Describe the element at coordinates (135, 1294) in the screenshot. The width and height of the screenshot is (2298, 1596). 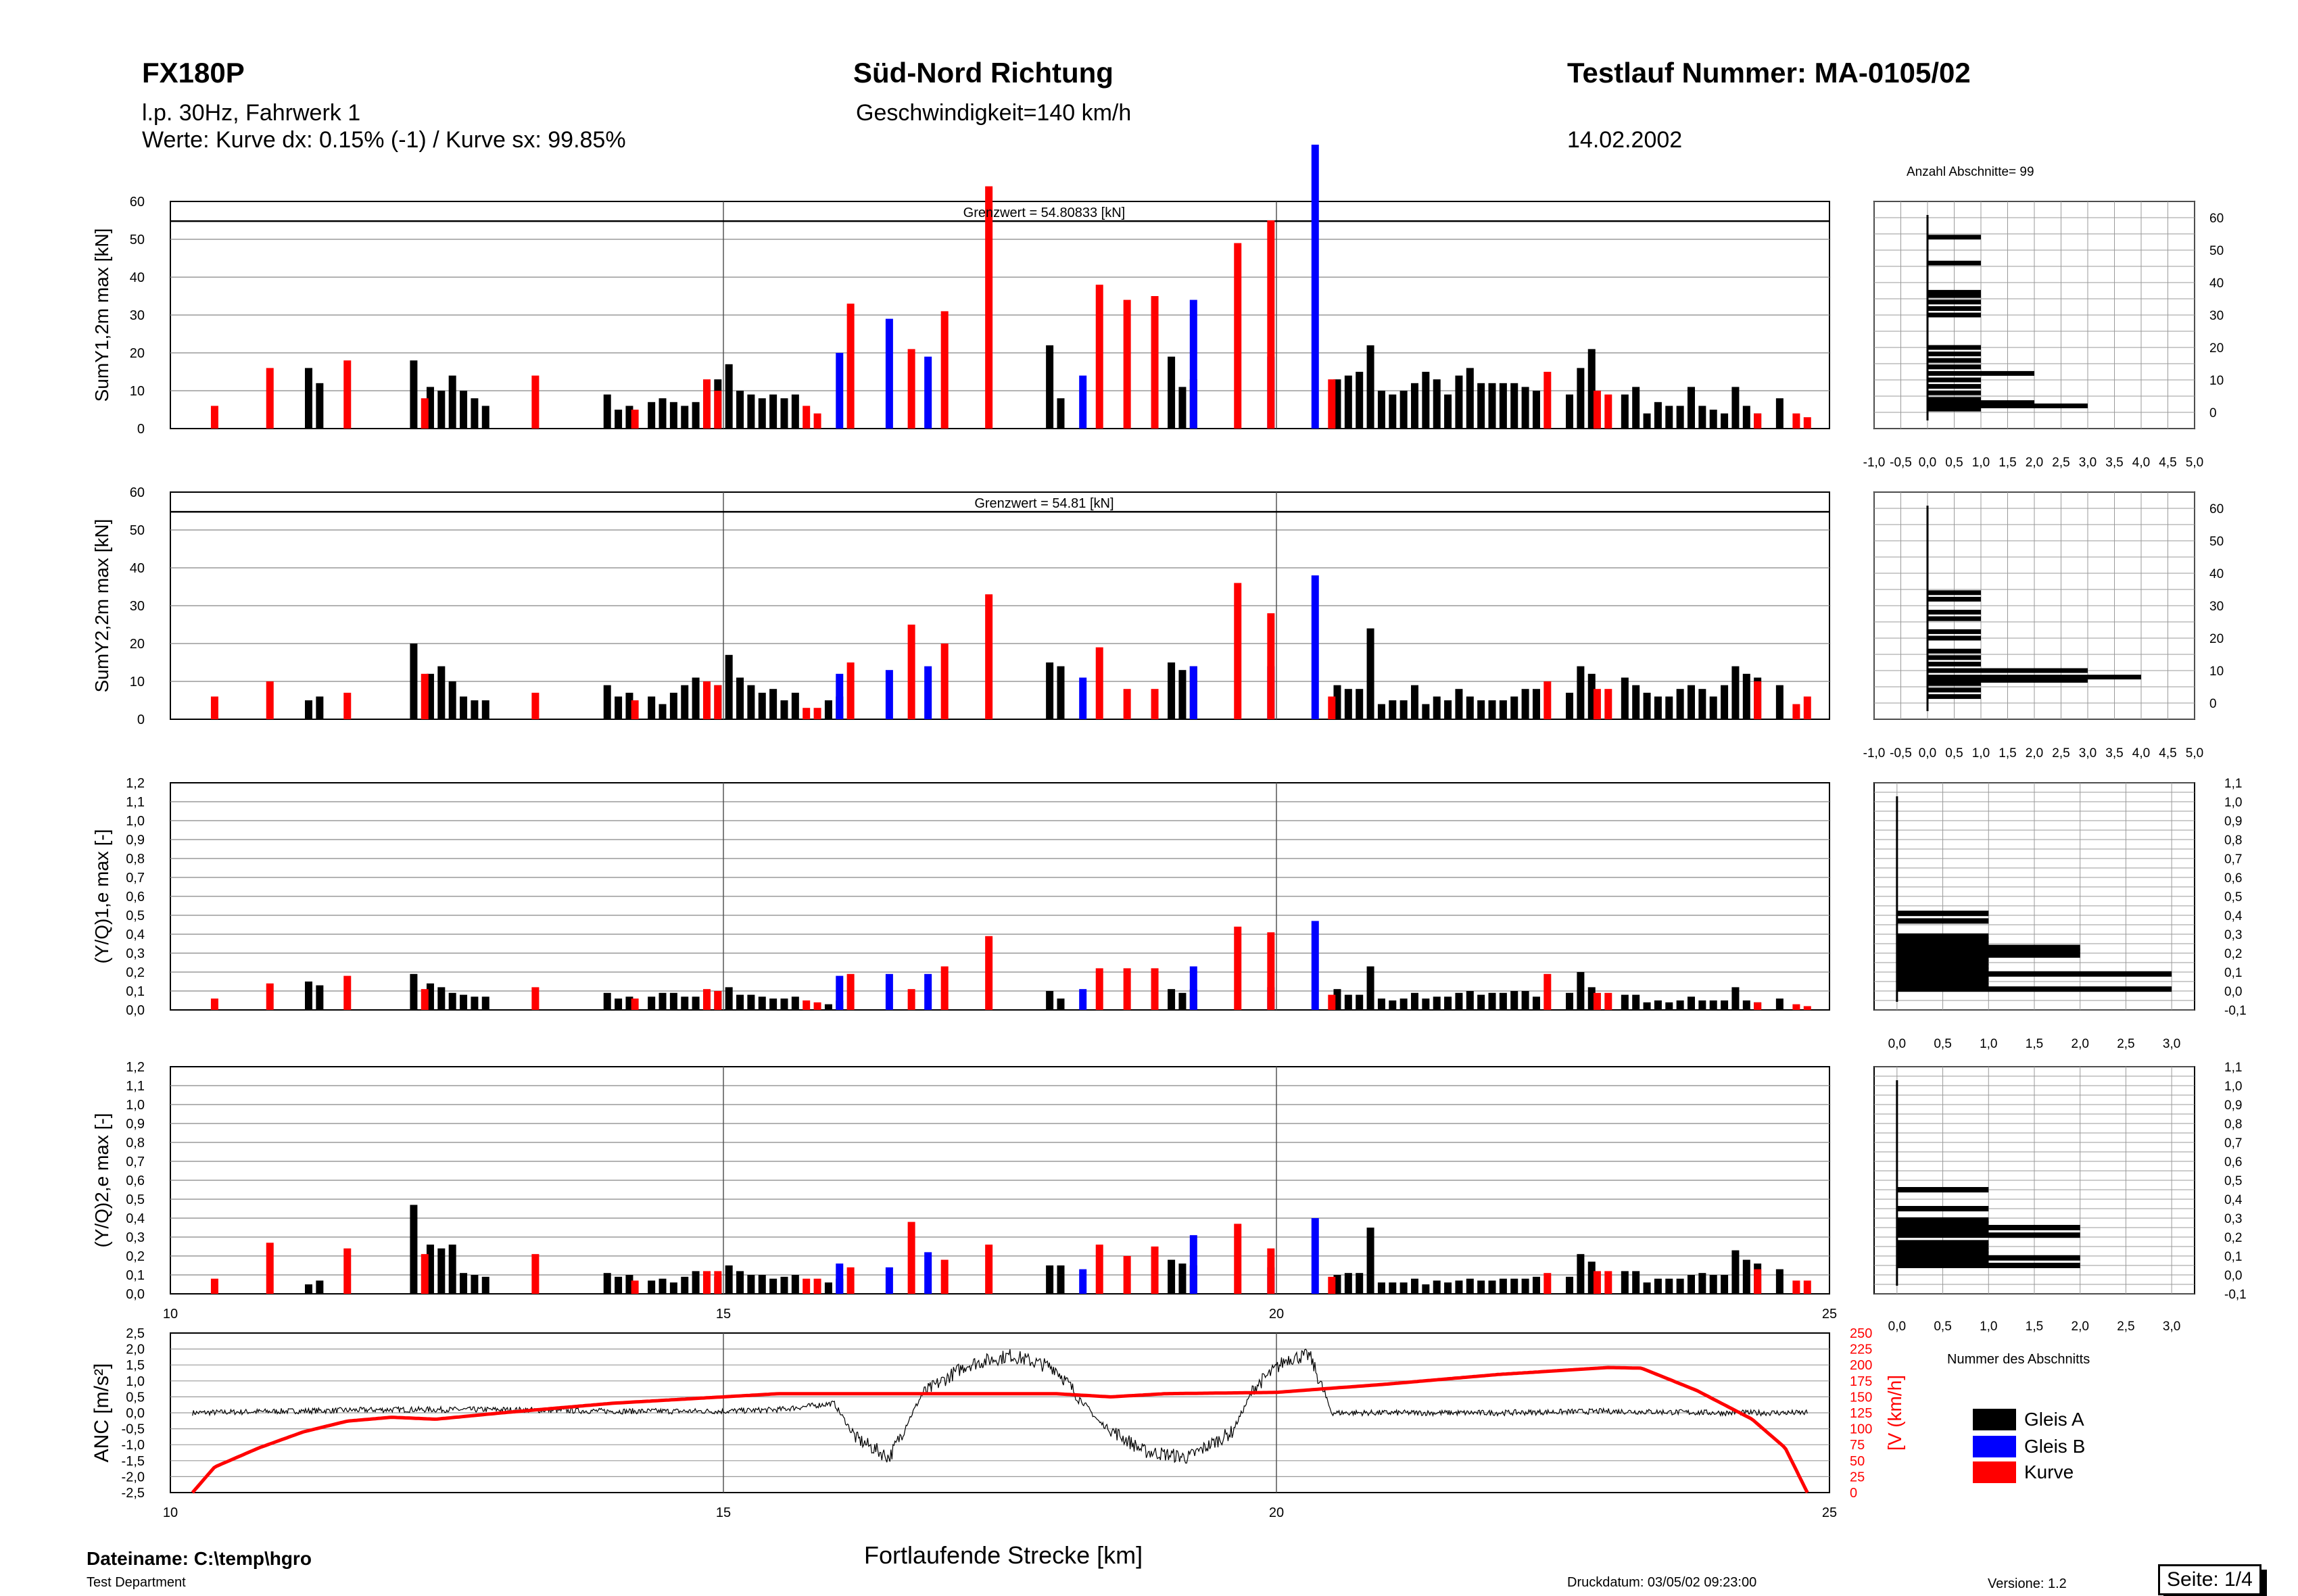
I see `y-tick-label: 0,0` at that location.